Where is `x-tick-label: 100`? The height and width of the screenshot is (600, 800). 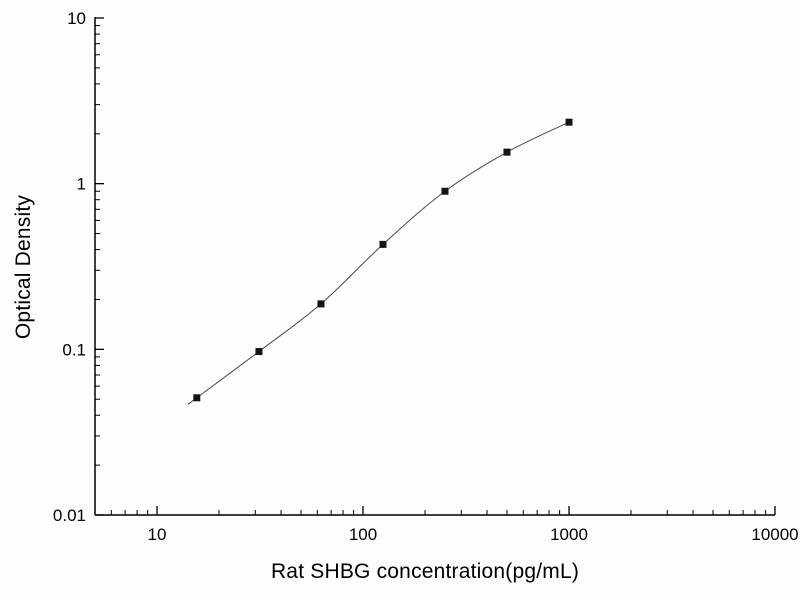
x-tick-label: 100 is located at coordinates (363, 534).